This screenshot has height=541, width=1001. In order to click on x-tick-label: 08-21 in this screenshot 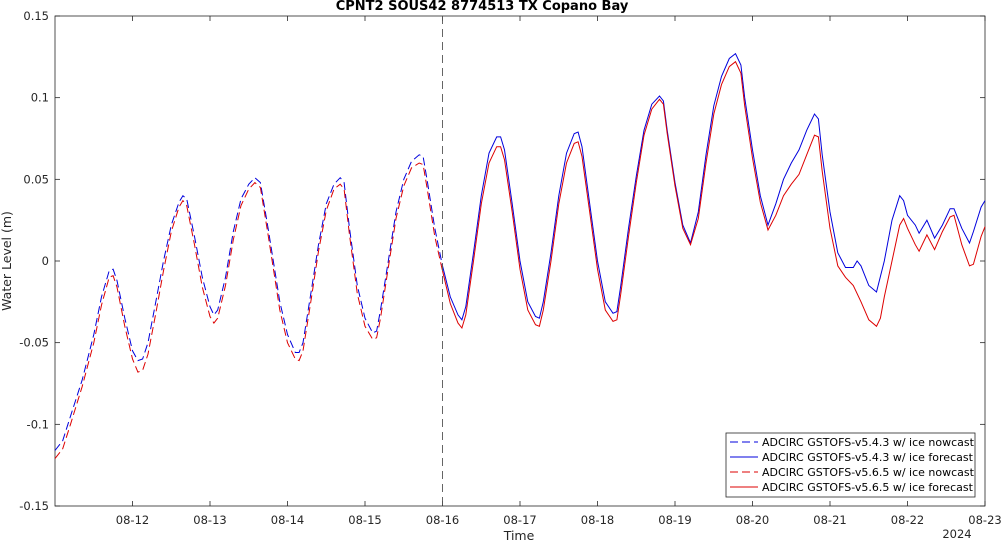, I will do `click(829, 520)`.